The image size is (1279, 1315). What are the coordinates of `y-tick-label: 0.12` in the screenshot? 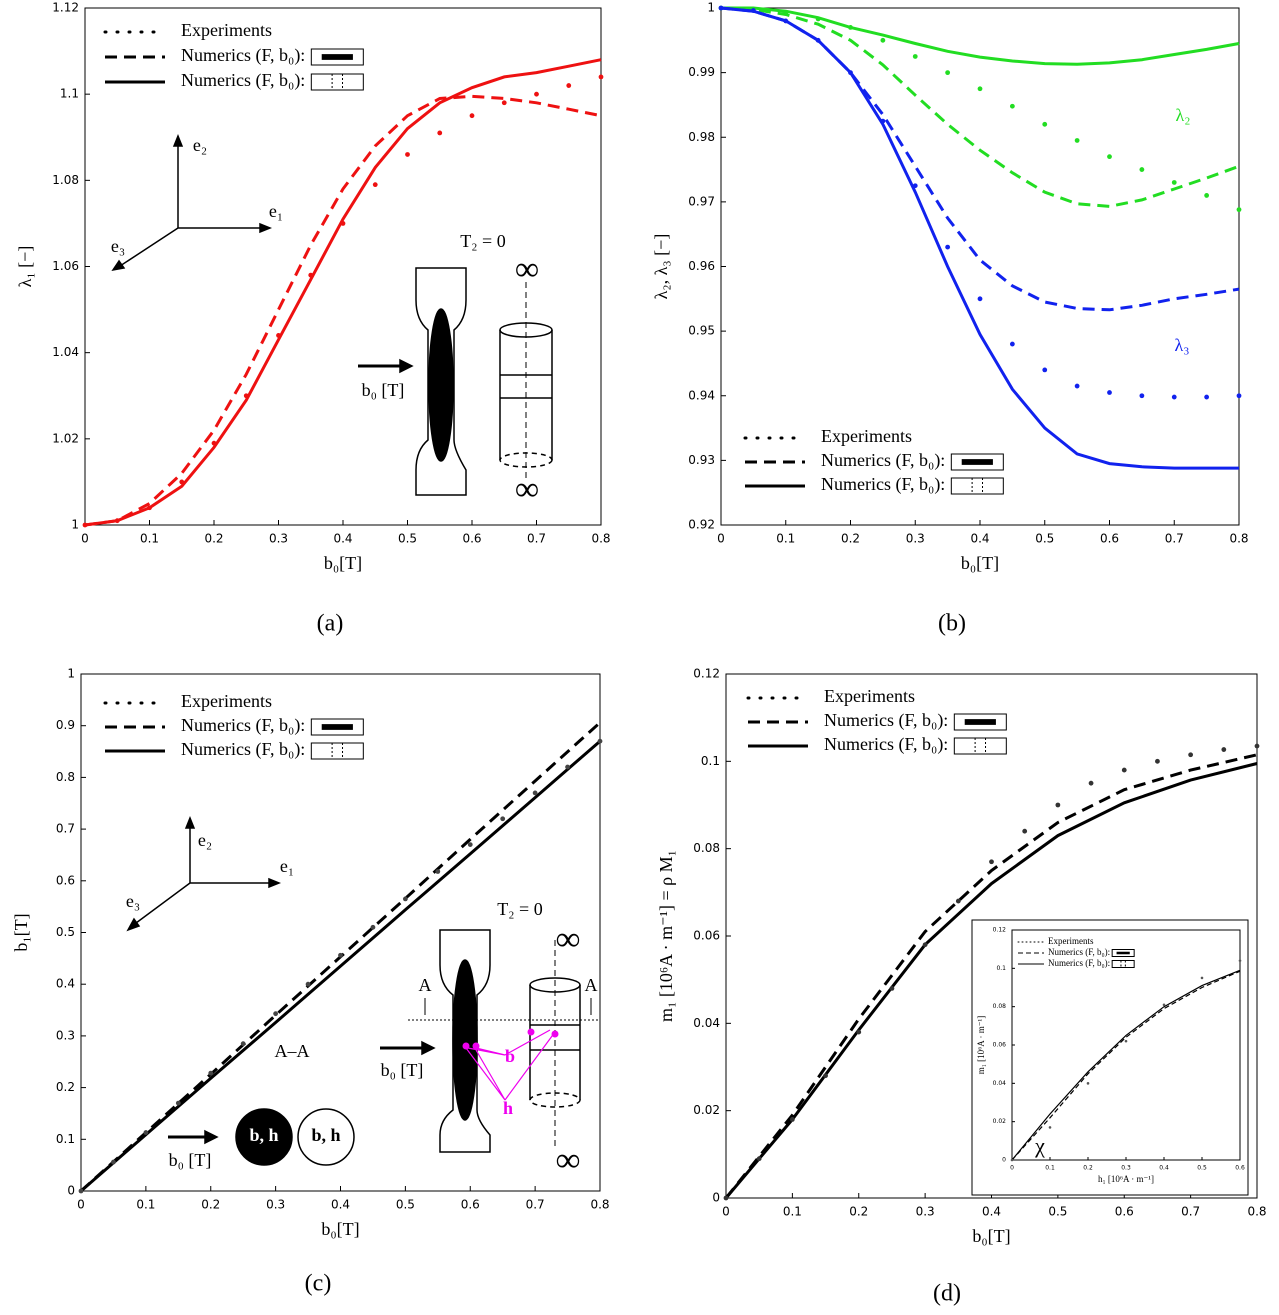 It's located at (1000, 930).